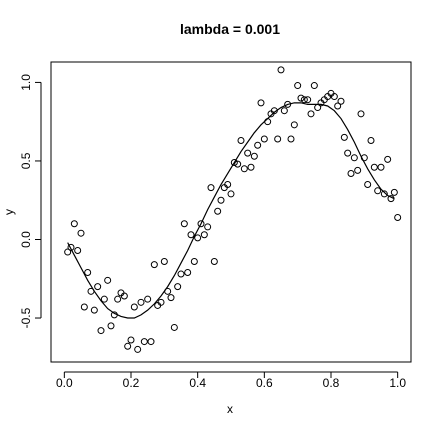 The image size is (432, 432). What do you see at coordinates (26, 239) in the screenshot?
I see `y-tick-label: 0.0` at bounding box center [26, 239].